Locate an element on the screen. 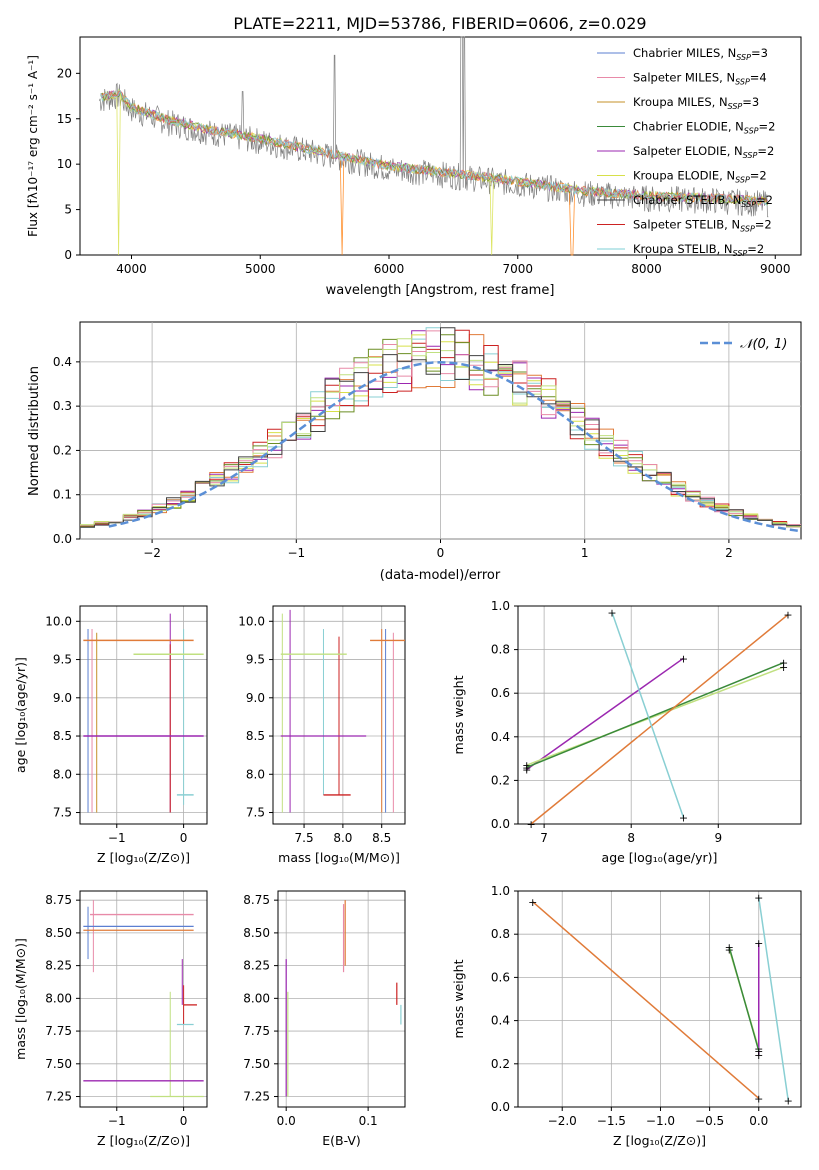 The image size is (819, 1170). gaussian-curve is located at coordinates (455, 447).